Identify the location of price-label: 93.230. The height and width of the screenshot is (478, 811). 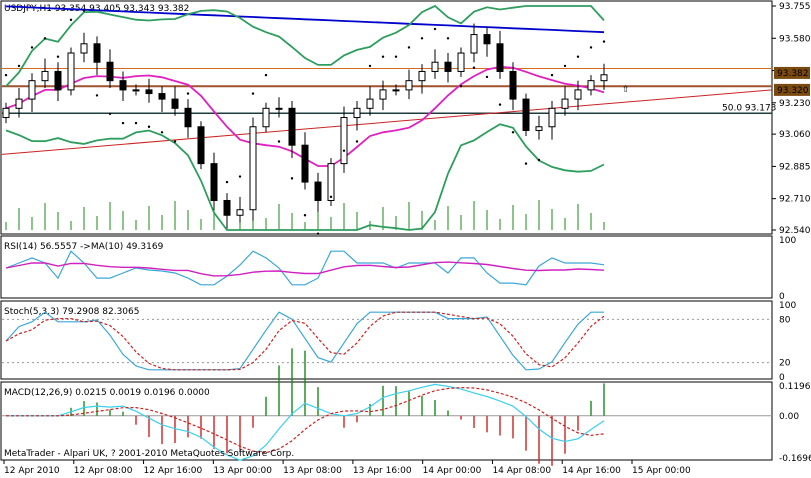
(795, 104).